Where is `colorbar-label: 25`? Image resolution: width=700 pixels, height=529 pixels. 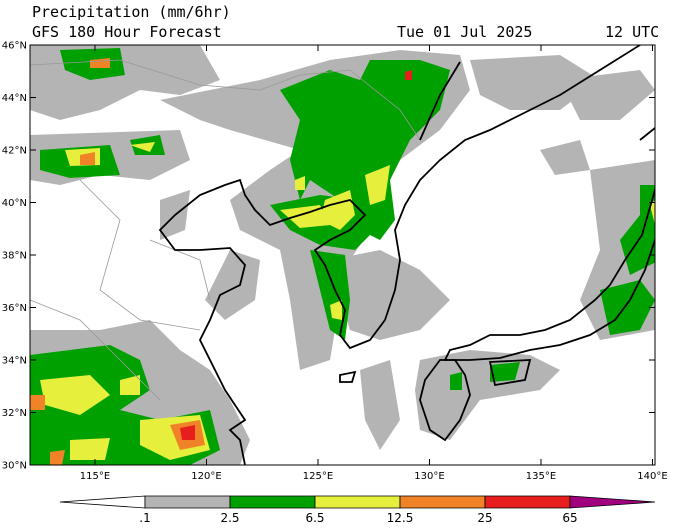 colorbar-label: 25 is located at coordinates (484, 518).